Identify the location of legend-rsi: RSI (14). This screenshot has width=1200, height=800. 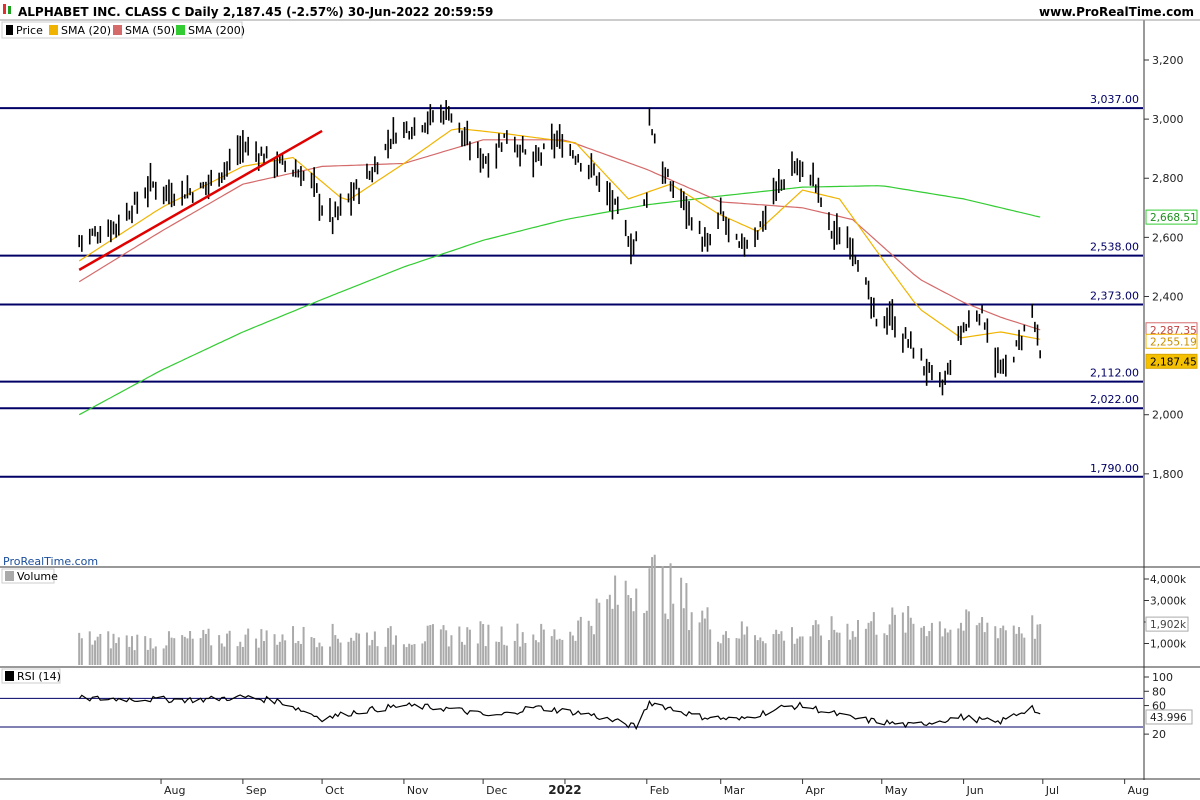
(39, 676).